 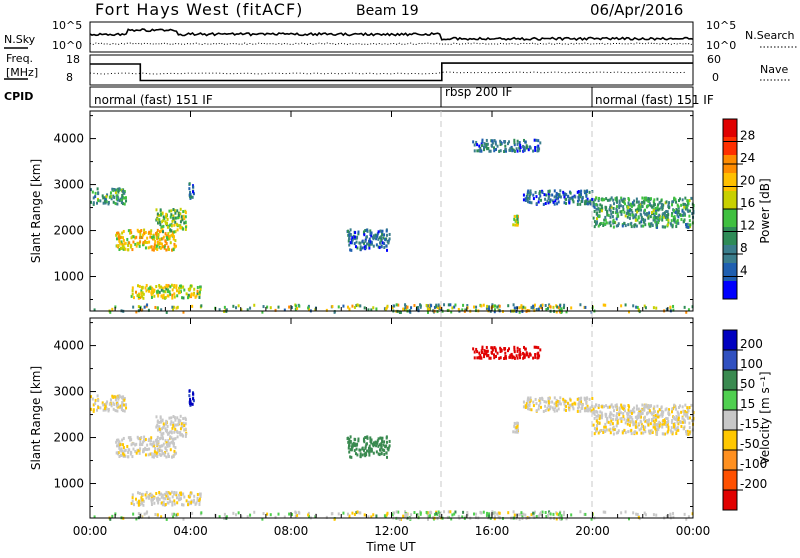 I want to click on x-tick-label: 00:00, so click(x=693, y=531).